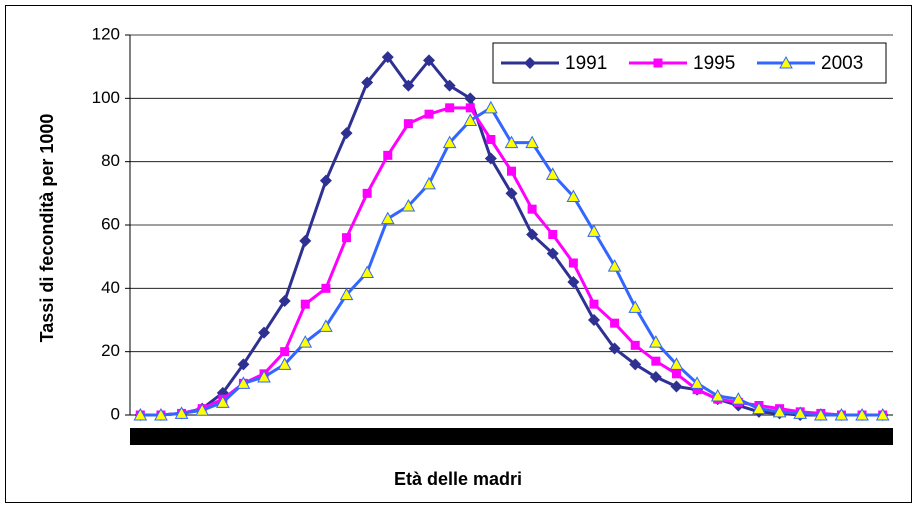 This screenshot has height=508, width=917. What do you see at coordinates (106, 97) in the screenshot?
I see `y-tick-label: 100` at bounding box center [106, 97].